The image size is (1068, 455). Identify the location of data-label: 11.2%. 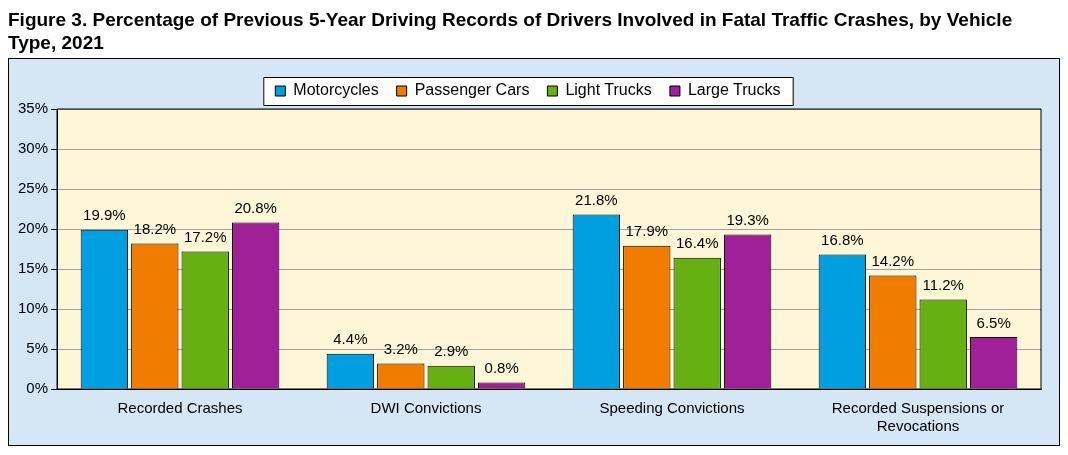
(943, 285).